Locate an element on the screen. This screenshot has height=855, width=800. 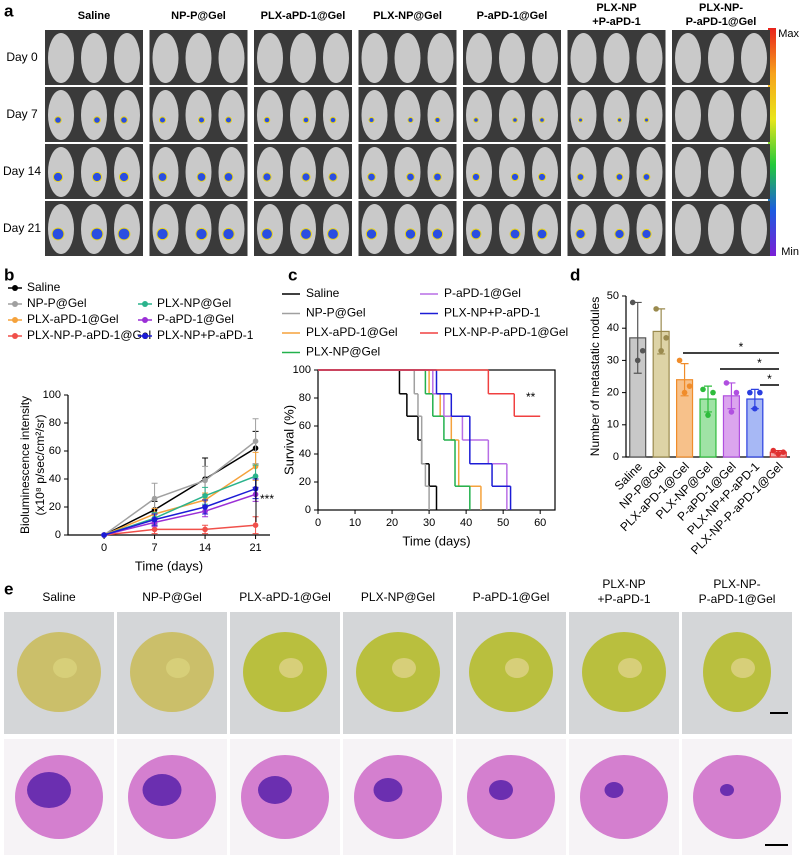
x-tick-label: 10 is located at coordinates (355, 523).